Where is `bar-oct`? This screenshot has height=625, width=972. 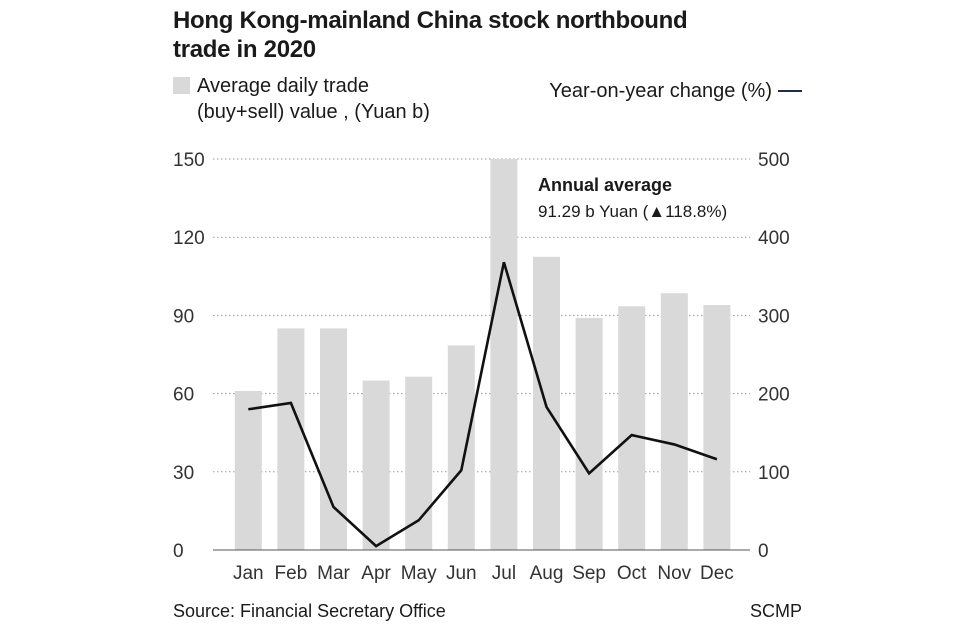
bar-oct is located at coordinates (632, 428).